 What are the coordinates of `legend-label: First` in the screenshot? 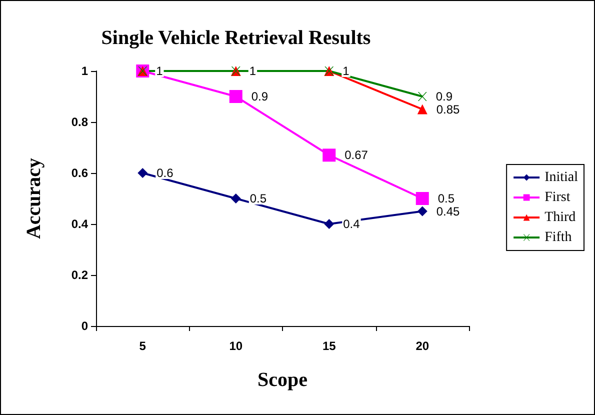 It's located at (557, 197).